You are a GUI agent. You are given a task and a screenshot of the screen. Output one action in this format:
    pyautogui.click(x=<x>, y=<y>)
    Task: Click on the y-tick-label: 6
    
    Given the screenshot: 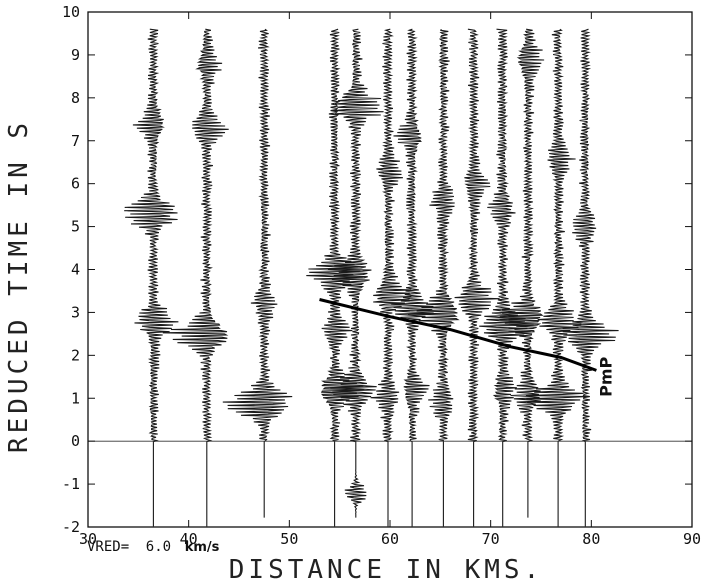 What is the action you would take?
    pyautogui.click(x=75, y=184)
    